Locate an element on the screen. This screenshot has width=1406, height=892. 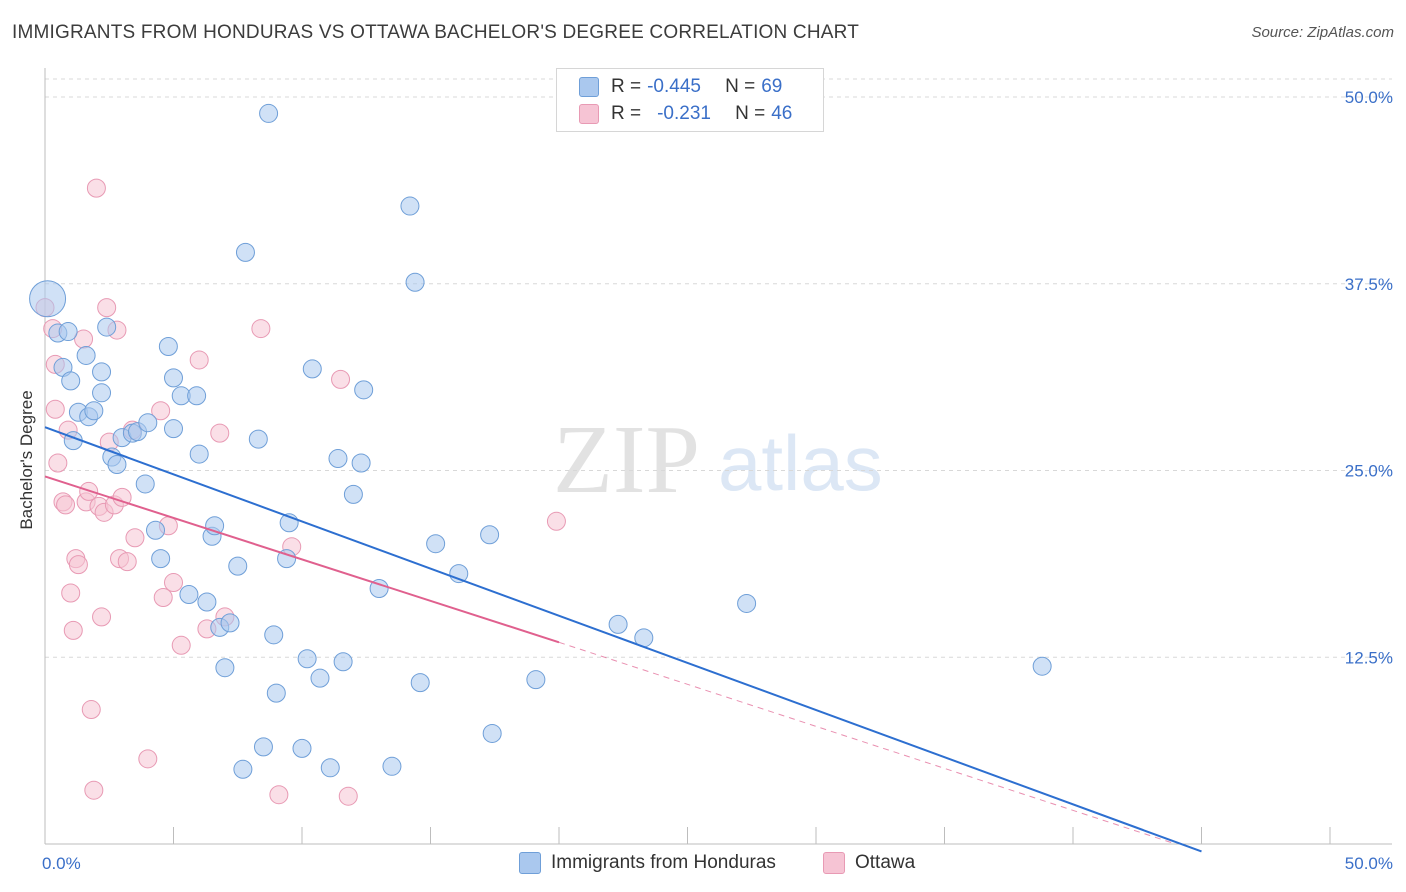
legend-item-honduras: Immigrants from Honduras is located at coordinates (647, 863).